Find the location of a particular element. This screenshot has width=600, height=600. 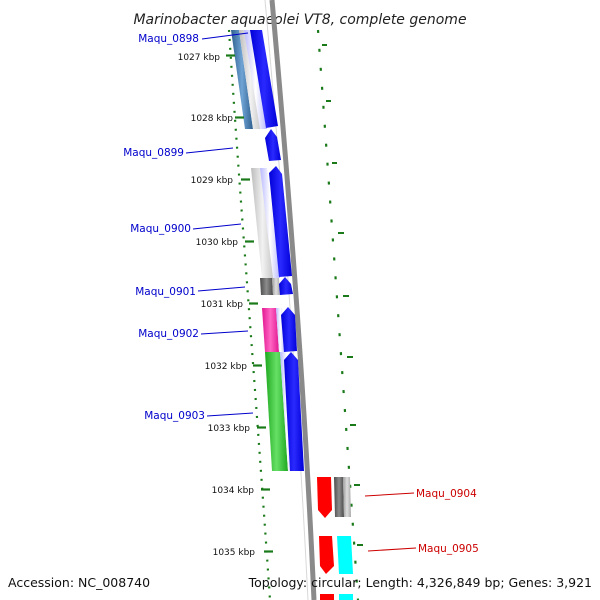

kbp-tick-label: 1030 kbp is located at coordinates (217, 243).